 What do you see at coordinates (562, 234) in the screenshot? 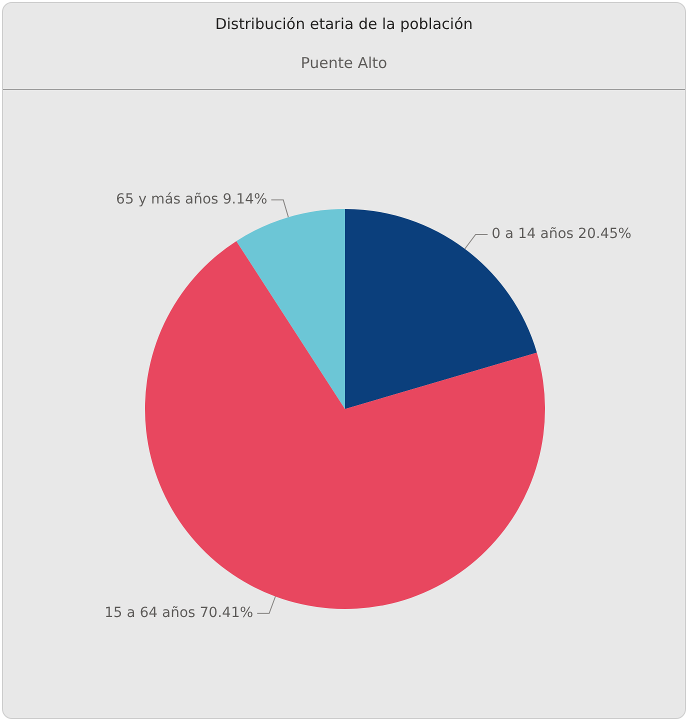
I see `slice-label: 0 a 14 años 20.45%` at bounding box center [562, 234].